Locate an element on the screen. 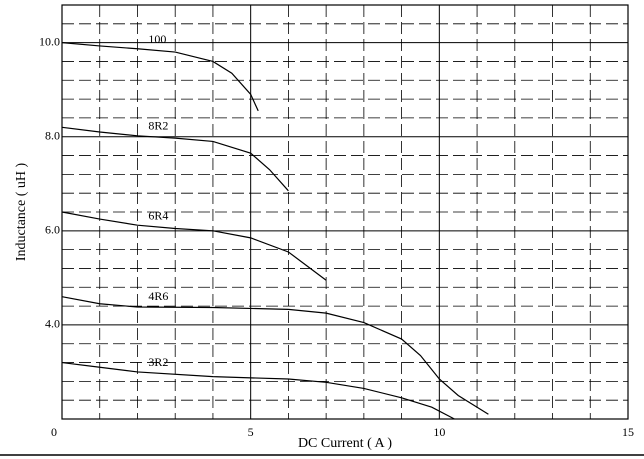  x-tick-label: 10 is located at coordinates (439, 432).